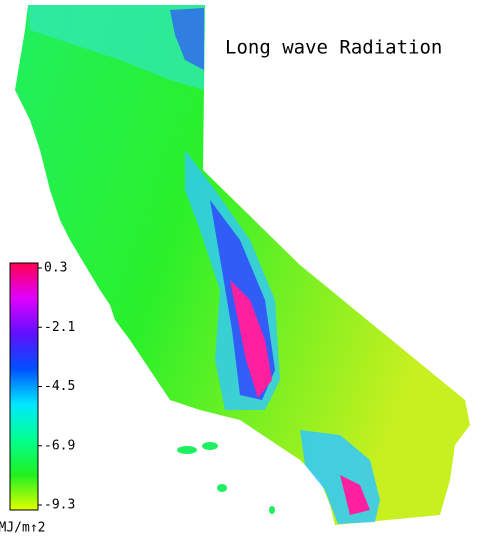  Describe the element at coordinates (59, 505) in the screenshot. I see `colorbar-tick-label: -9.3` at that location.